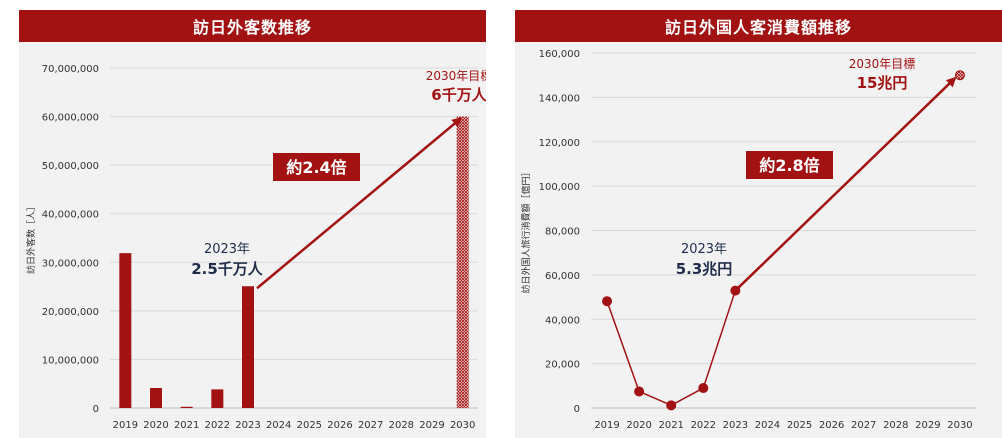 The height and width of the screenshot is (438, 1002). Describe the element at coordinates (70, 312) in the screenshot. I see `y-tick-label: 20,000,000` at that location.